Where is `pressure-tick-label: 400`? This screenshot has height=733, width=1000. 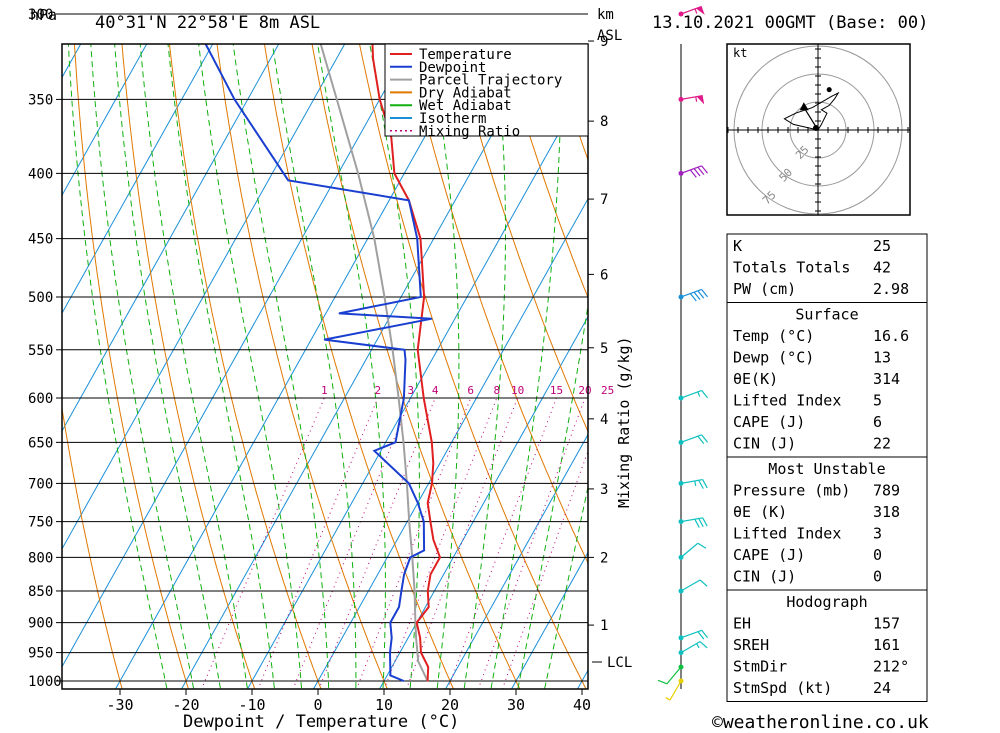 pressure-tick-label: 400 is located at coordinates (40, 174).